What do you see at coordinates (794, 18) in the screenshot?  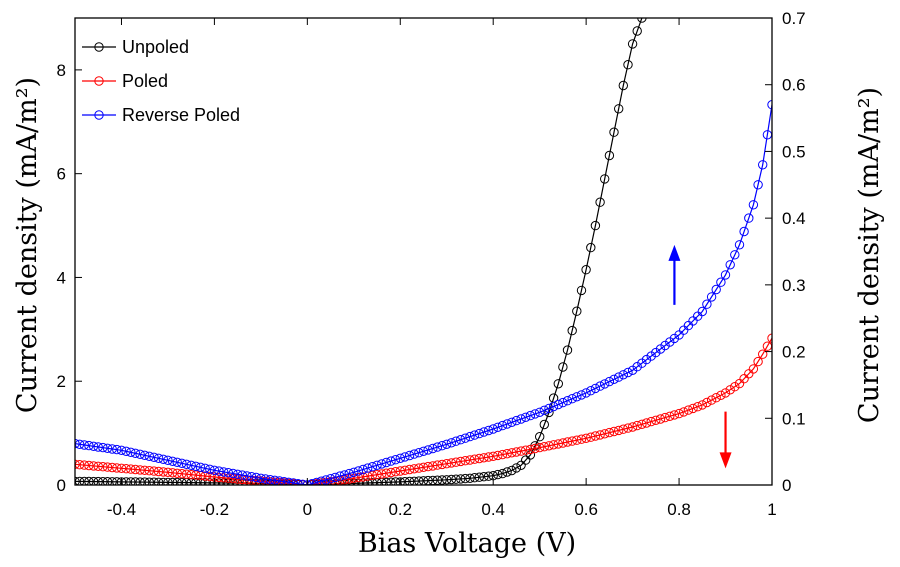 I see `y-right-tick-label: 0.7` at bounding box center [794, 18].